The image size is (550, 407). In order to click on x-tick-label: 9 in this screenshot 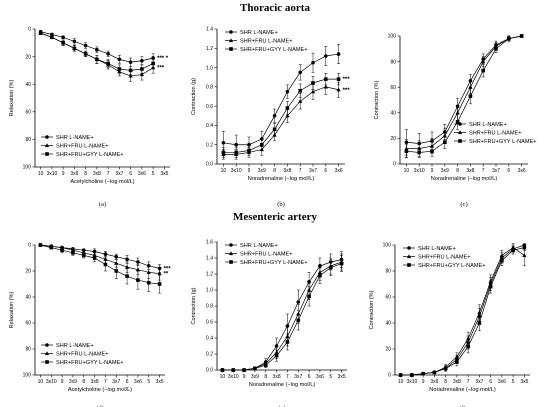, I will do `click(63, 174)`.